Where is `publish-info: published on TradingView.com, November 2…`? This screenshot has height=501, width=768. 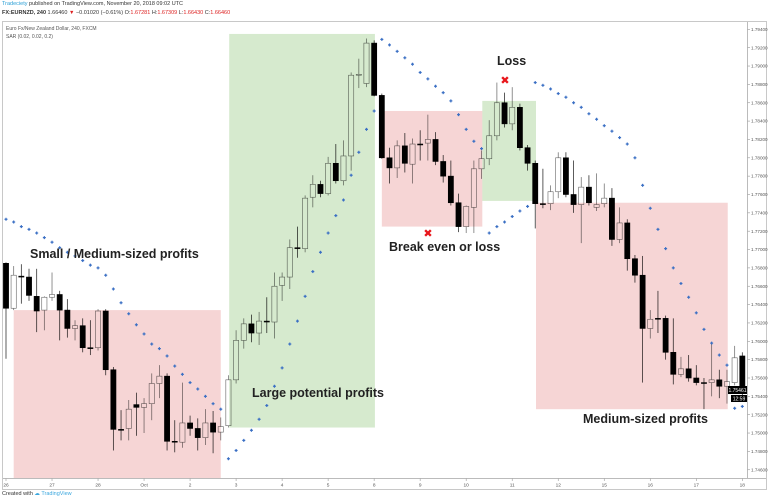
publish-info: published on TradingView.com, November 2… is located at coordinates (106, 4).